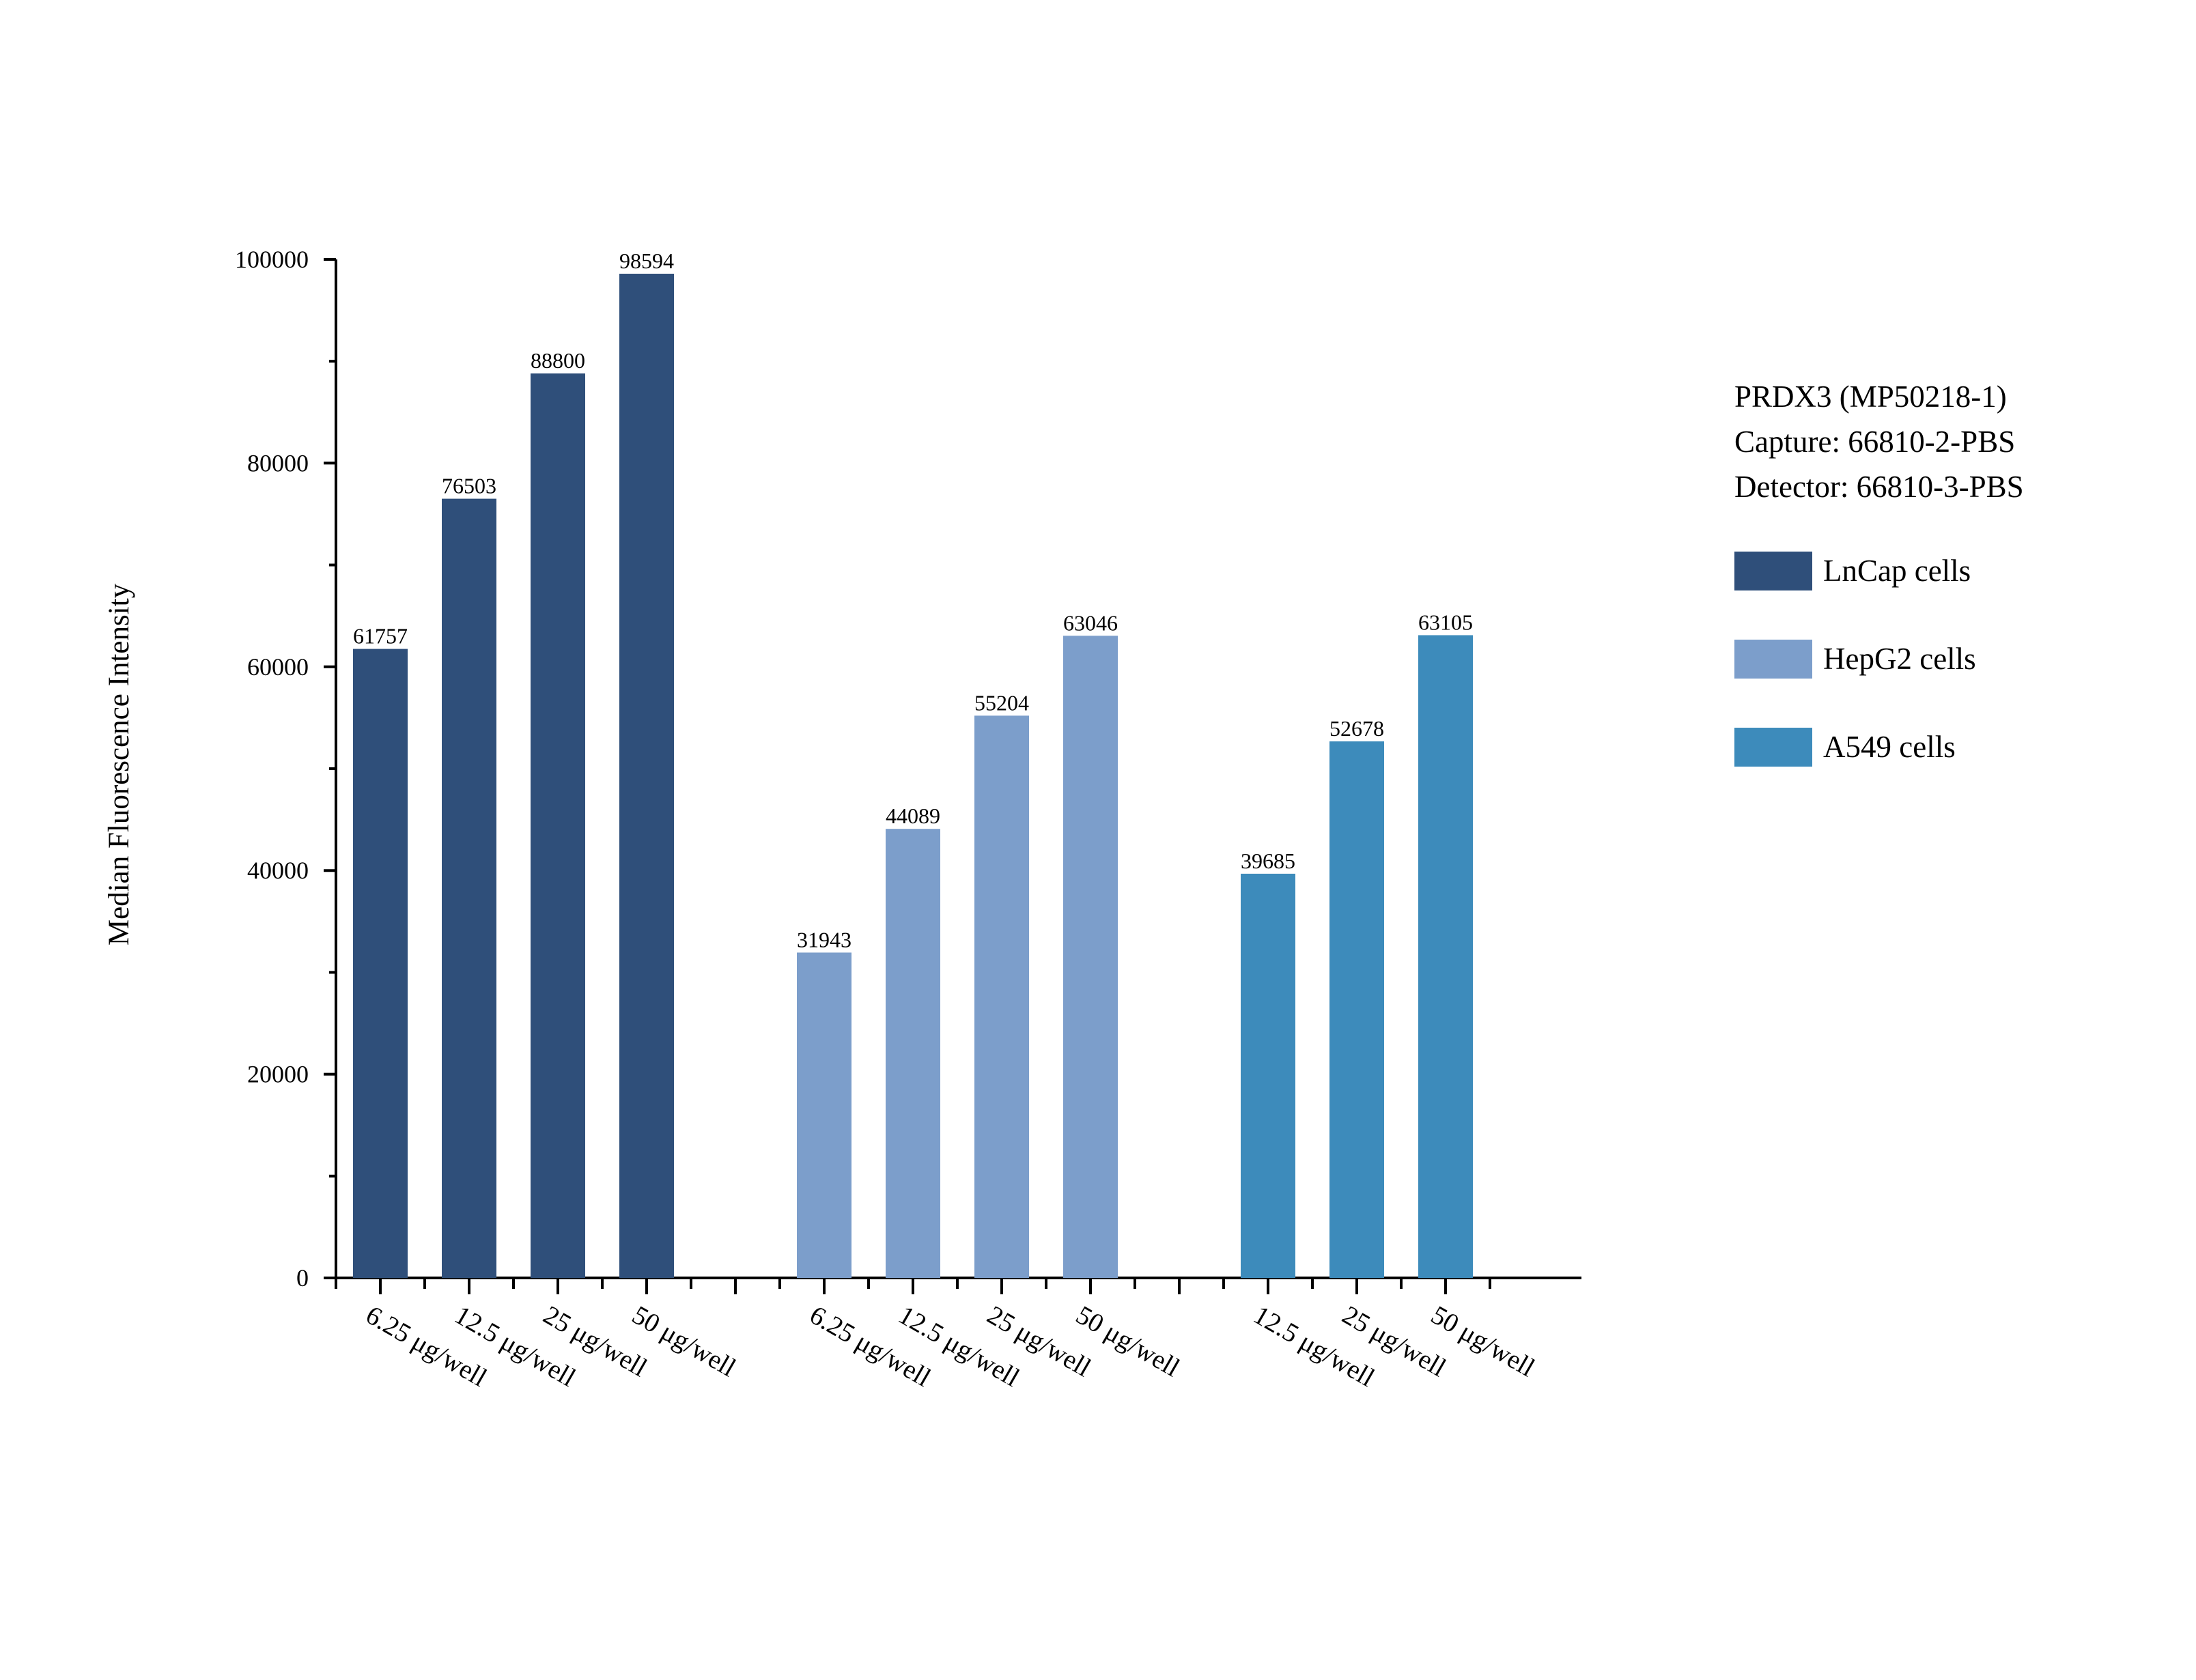  I want to click on data-label: 76503, so click(469, 486).